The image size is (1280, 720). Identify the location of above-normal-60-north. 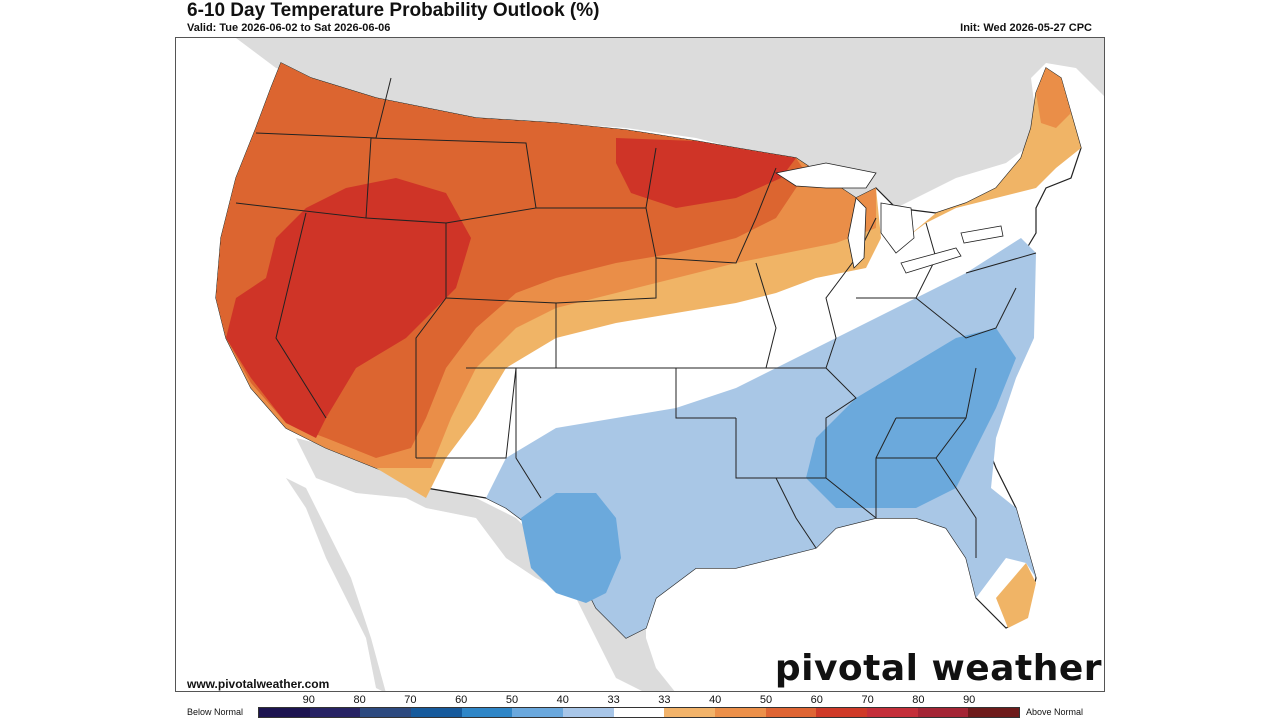
(706, 173).